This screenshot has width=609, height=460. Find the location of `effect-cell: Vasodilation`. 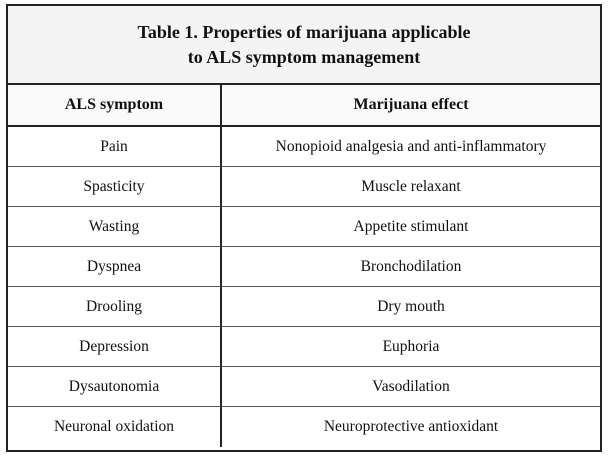

effect-cell: Vasodilation is located at coordinates (411, 387).